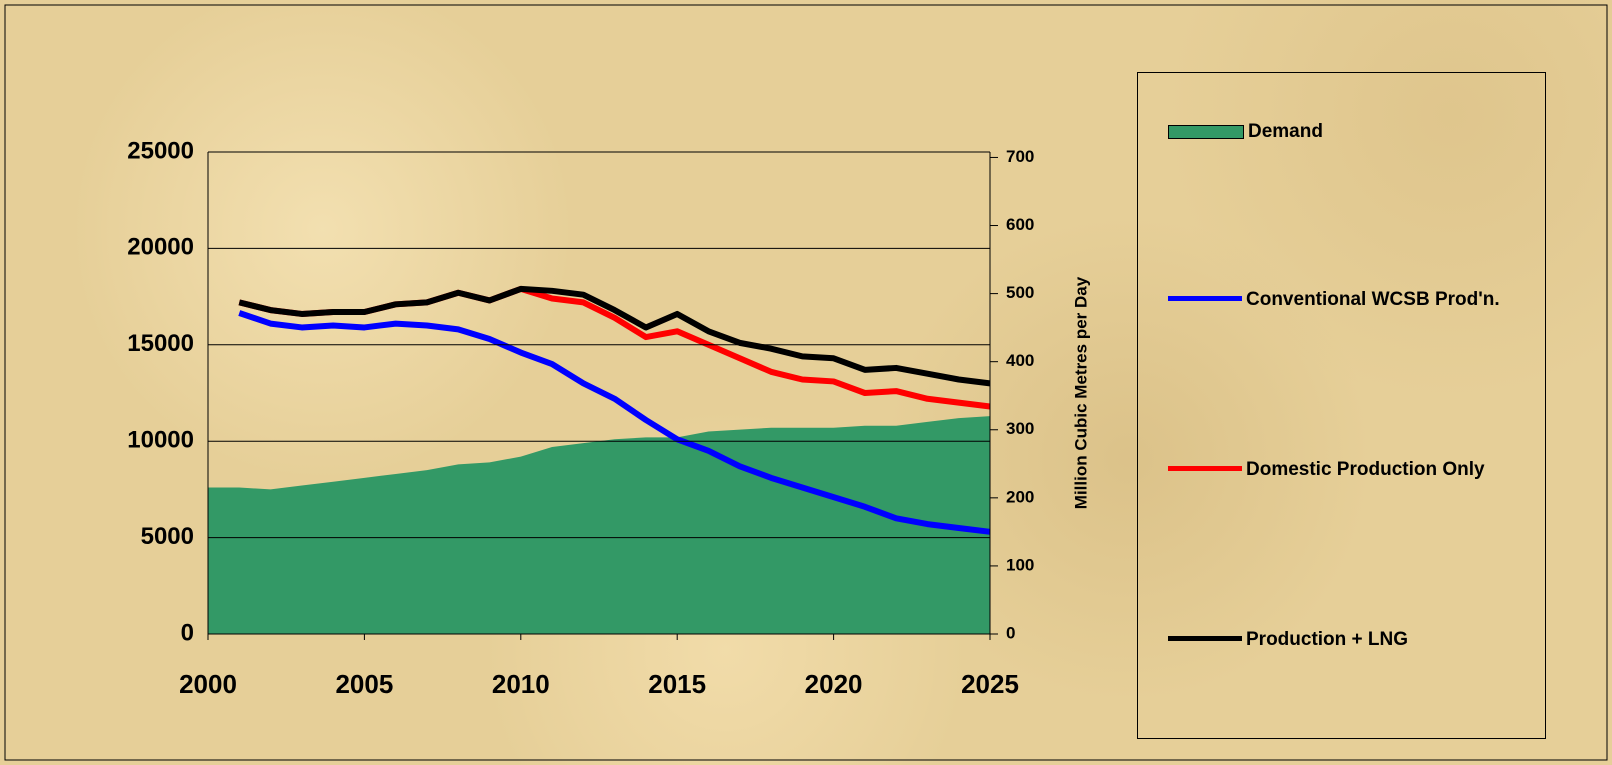 The width and height of the screenshot is (1612, 765). Describe the element at coordinates (167, 536) in the screenshot. I see `y-tick-label: 5000` at that location.